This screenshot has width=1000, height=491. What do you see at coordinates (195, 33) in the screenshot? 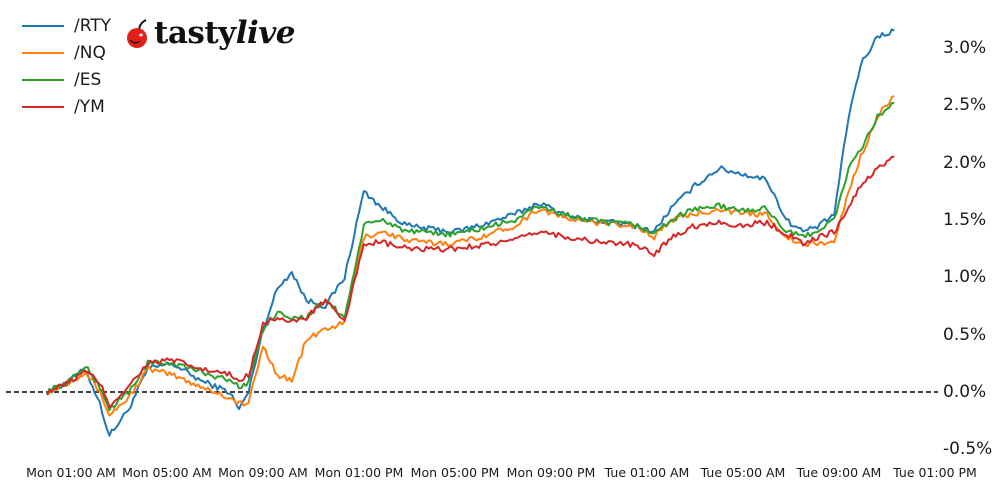
I see `logo-text-bold: tasty` at bounding box center [195, 33].